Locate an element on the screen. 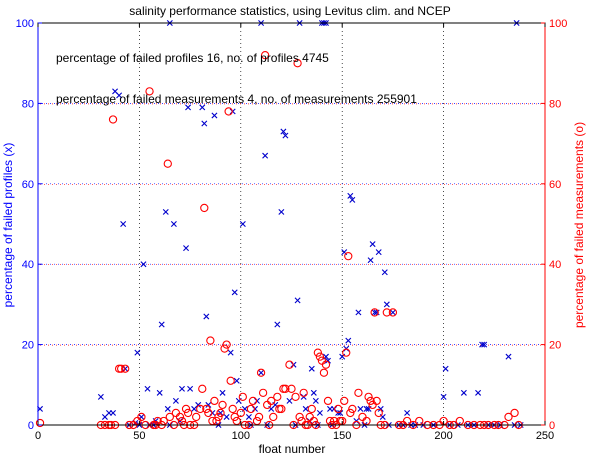 Image resolution: width=591 pixels, height=456 pixels. y-right-tick-label-4: 80 is located at coordinates (555, 104).